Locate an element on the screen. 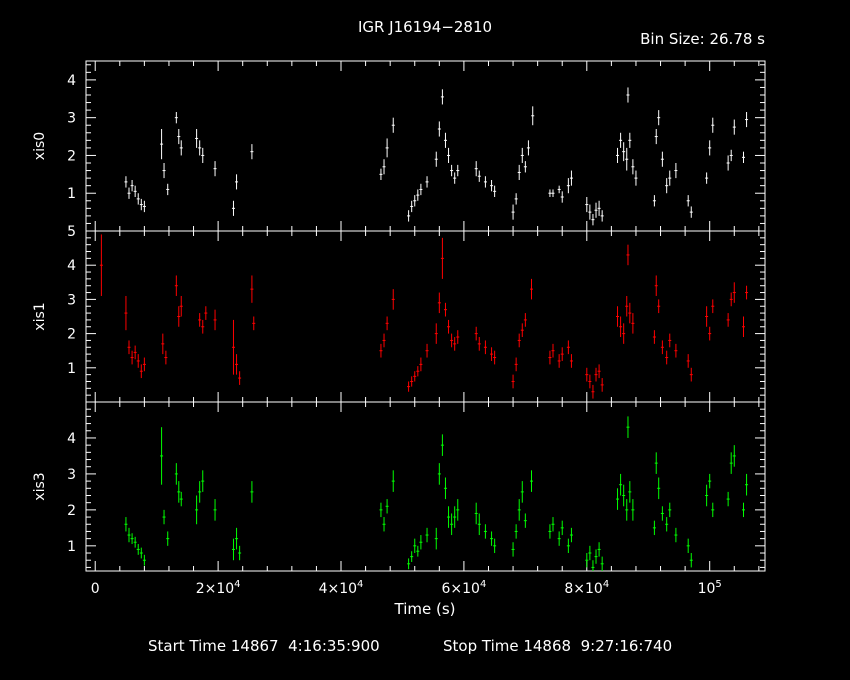  x-tick-label-base: 6×10 is located at coordinates (460, 589).